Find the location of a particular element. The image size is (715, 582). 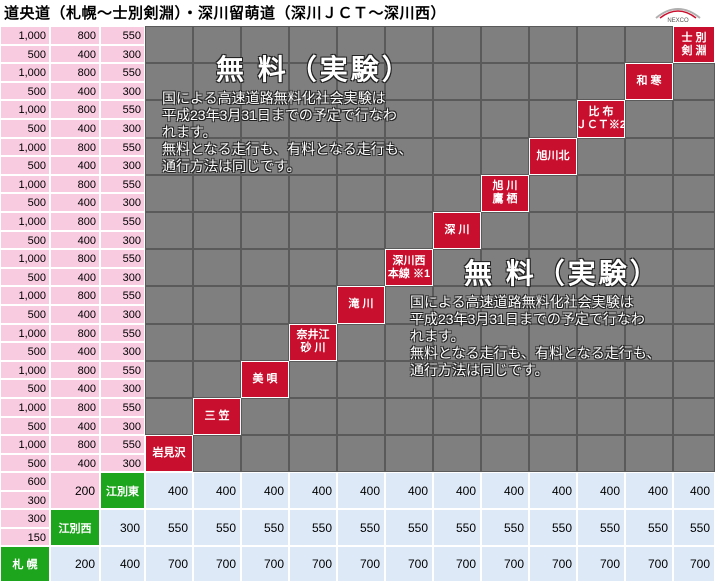

station-label: 札 幌 is located at coordinates (25, 564).